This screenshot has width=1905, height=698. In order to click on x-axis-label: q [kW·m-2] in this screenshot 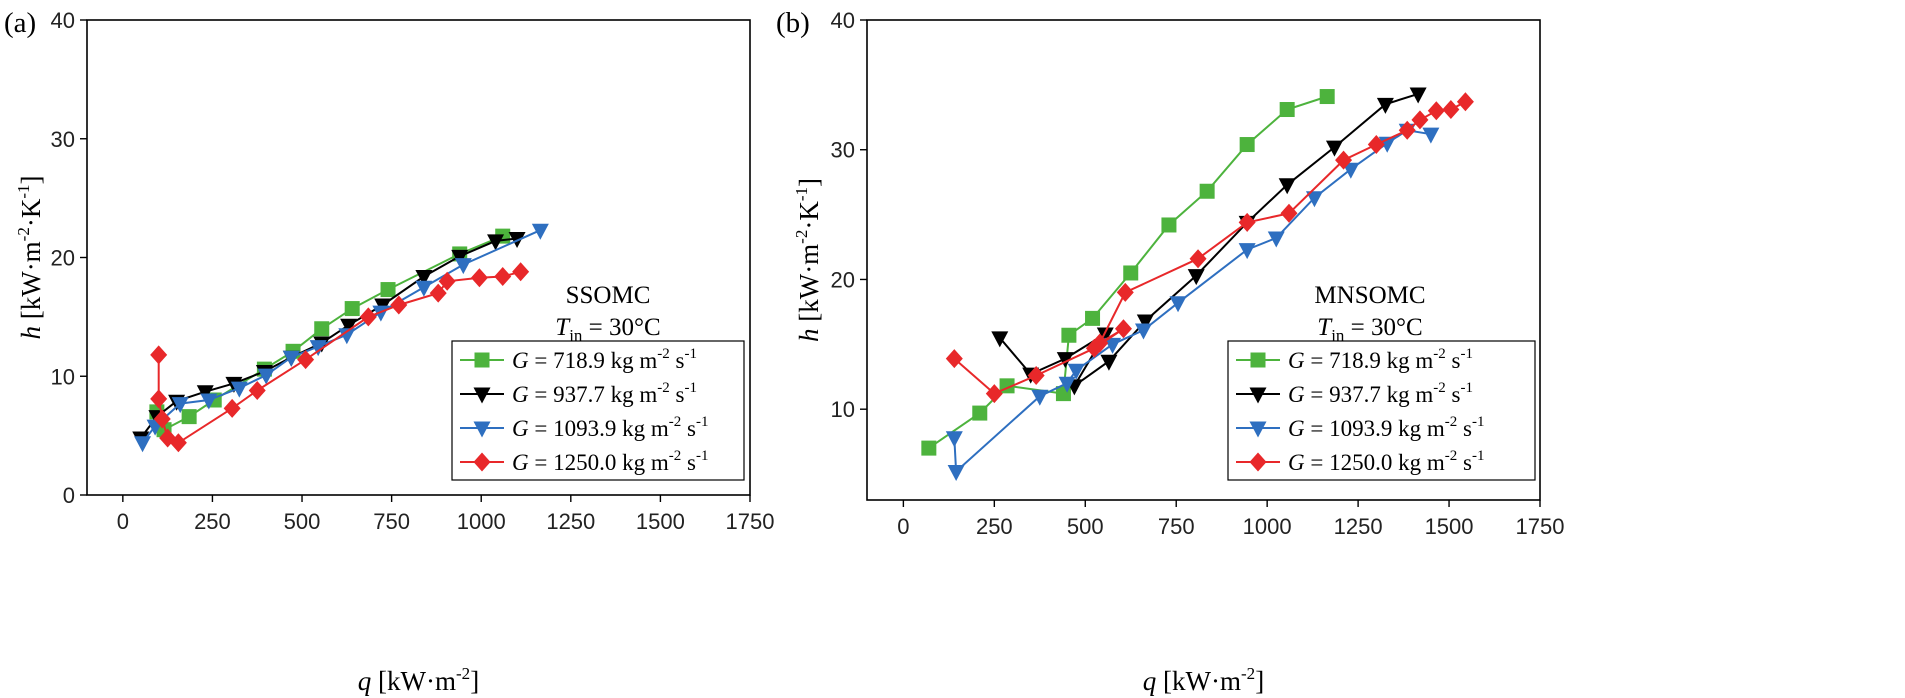, I will do `click(1203, 680)`.